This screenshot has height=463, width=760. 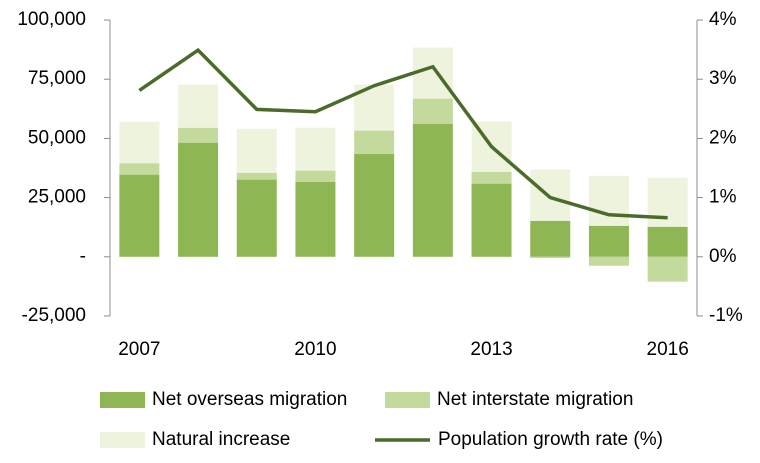 What do you see at coordinates (57, 137) in the screenshot?
I see `y-tick-label: 50,000` at bounding box center [57, 137].